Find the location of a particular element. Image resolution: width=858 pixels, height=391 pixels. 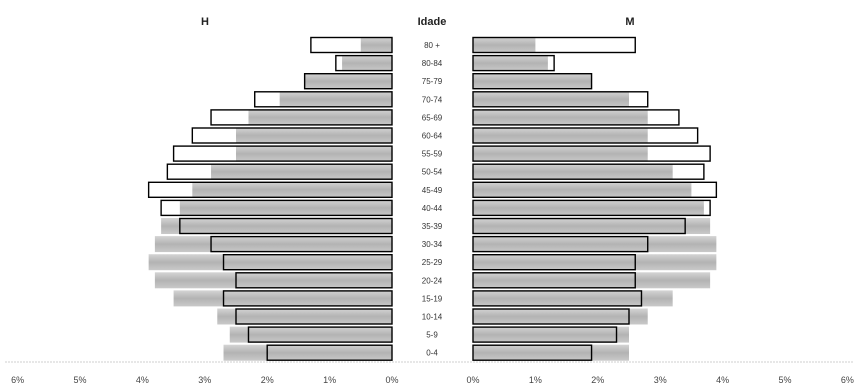

age-label-8: 45-49 is located at coordinates (432, 190).